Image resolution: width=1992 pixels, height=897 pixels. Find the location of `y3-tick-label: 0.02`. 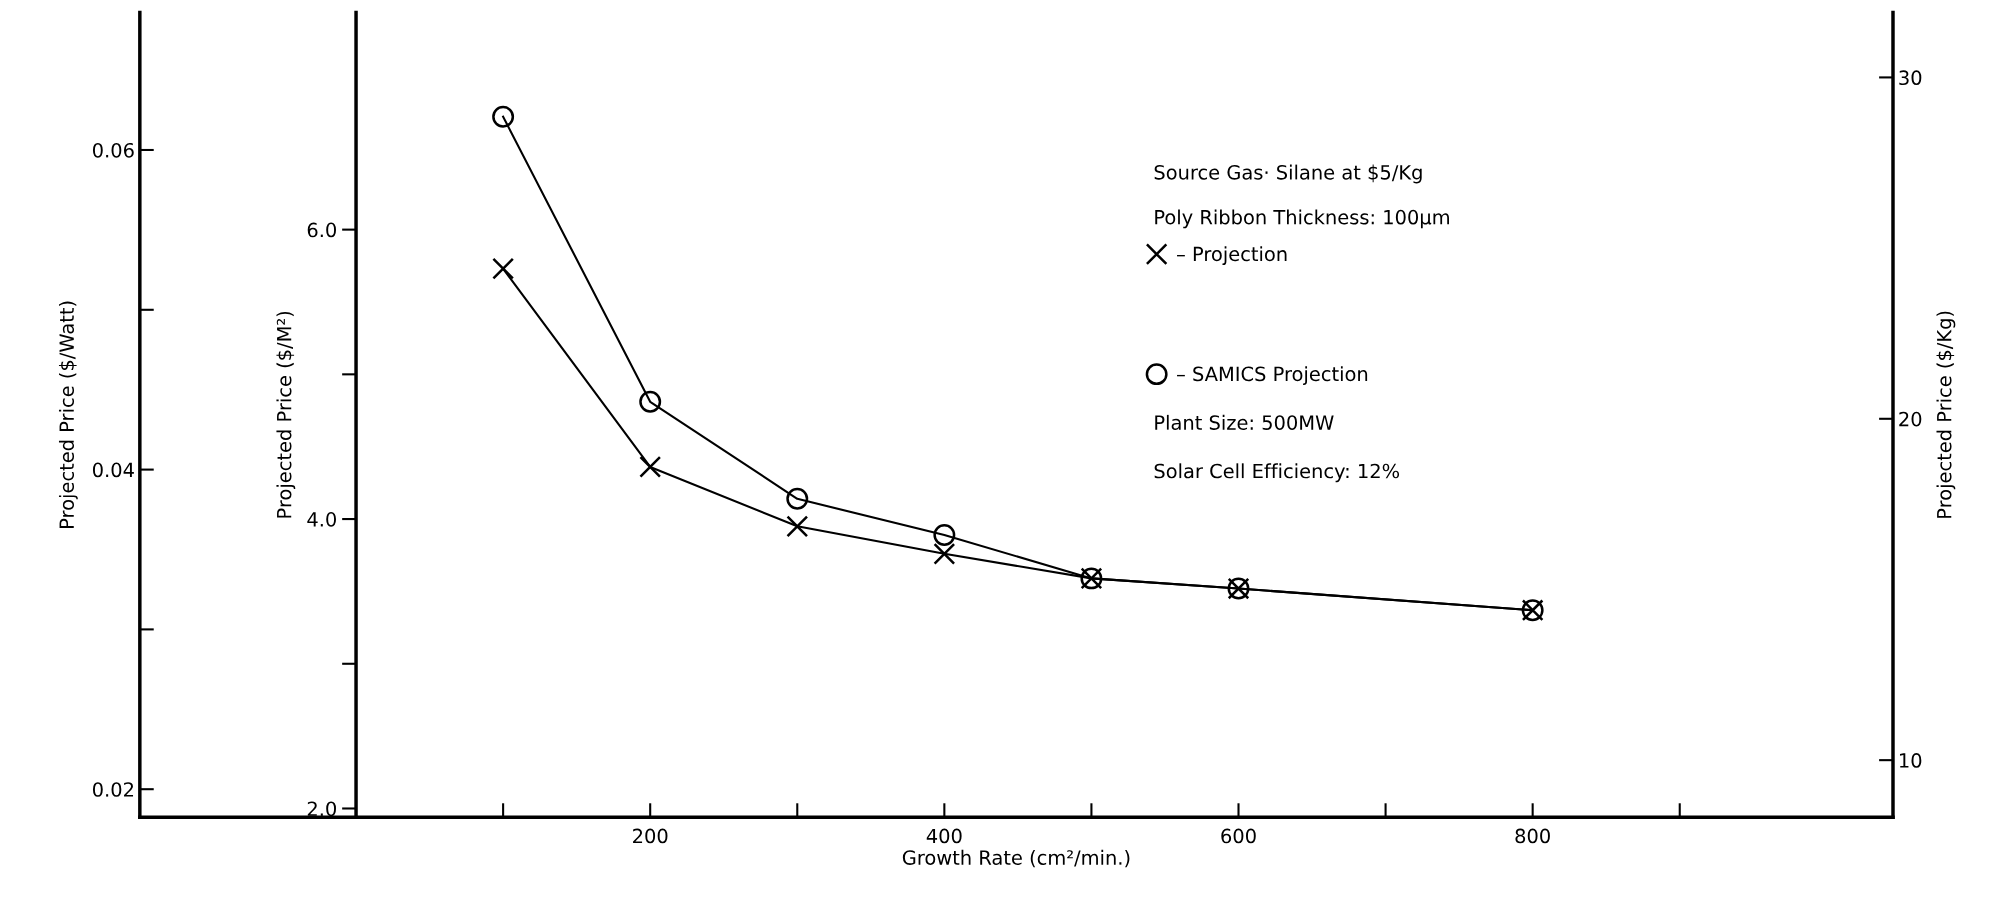

y3-tick-label: 0.02 is located at coordinates (113, 789).